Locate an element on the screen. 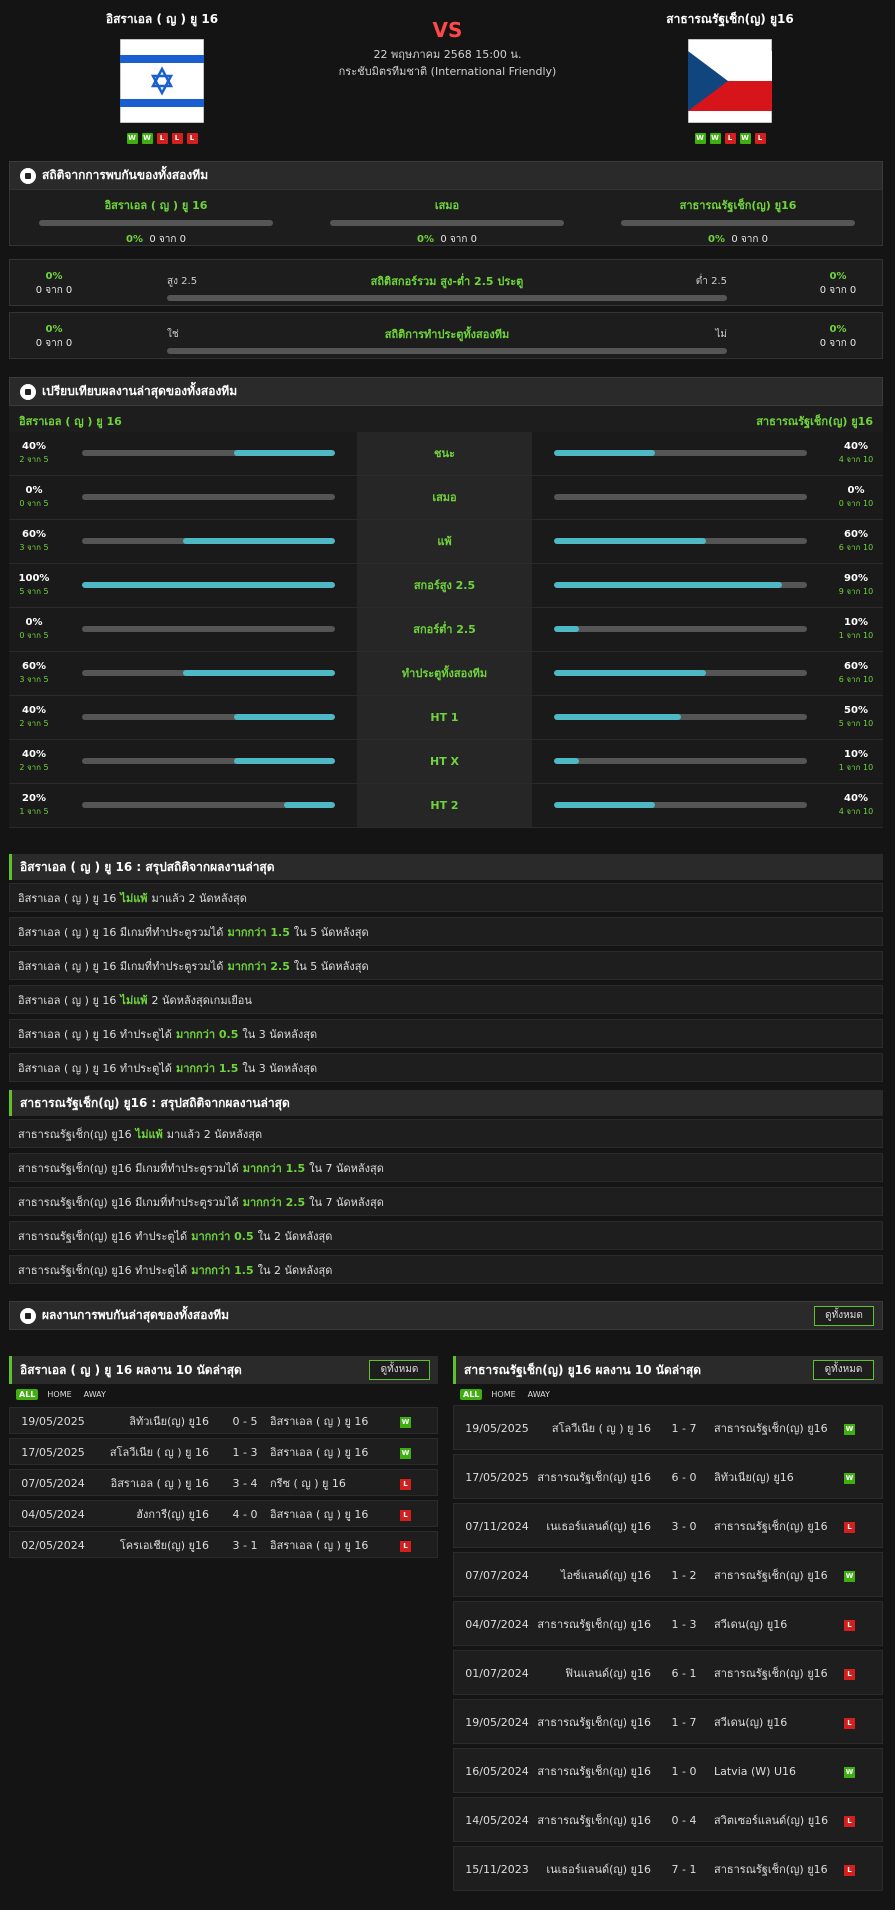 The width and height of the screenshot is (895, 1910). match-score: 1 - 7 is located at coordinates (684, 1428).